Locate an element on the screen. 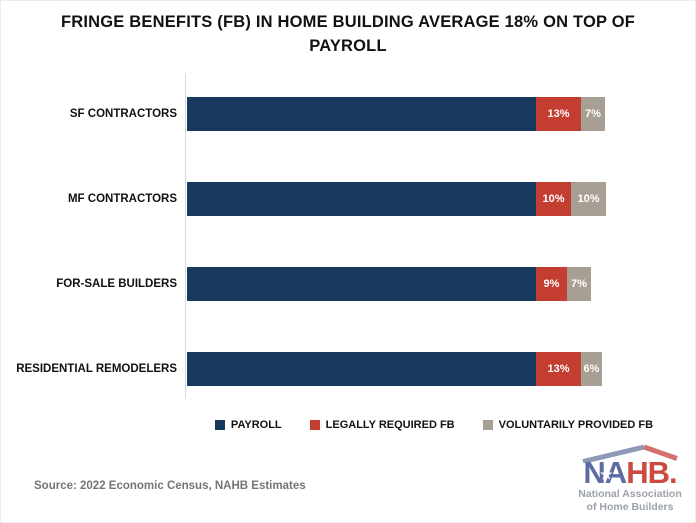 The width and height of the screenshot is (696, 523). legend-swatch-voluntarily-provided-fb is located at coordinates (487, 425).